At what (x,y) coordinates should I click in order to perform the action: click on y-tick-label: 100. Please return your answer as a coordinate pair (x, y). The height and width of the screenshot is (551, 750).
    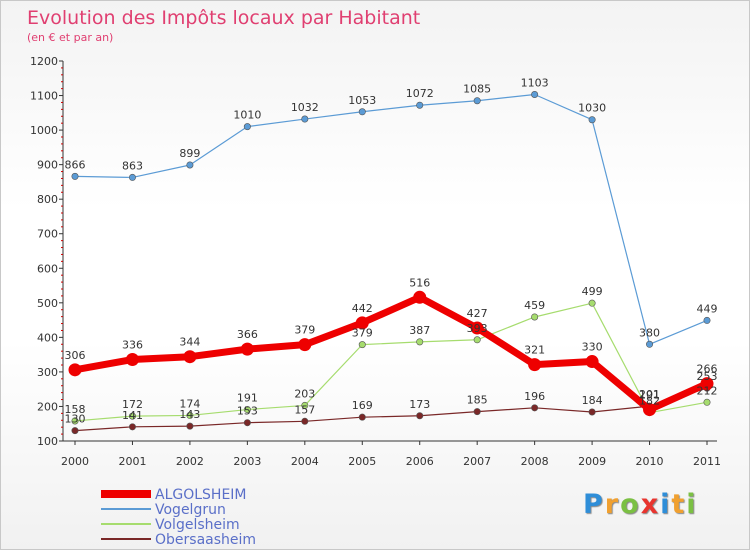
    Looking at the image, I should click on (47, 441).